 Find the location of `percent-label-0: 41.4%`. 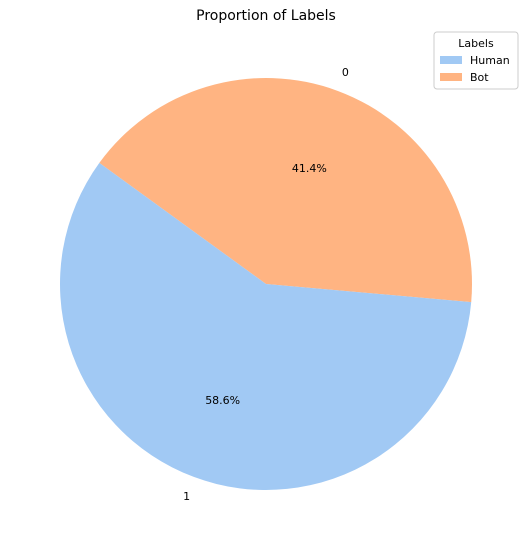

percent-label-0: 41.4% is located at coordinates (309, 168).